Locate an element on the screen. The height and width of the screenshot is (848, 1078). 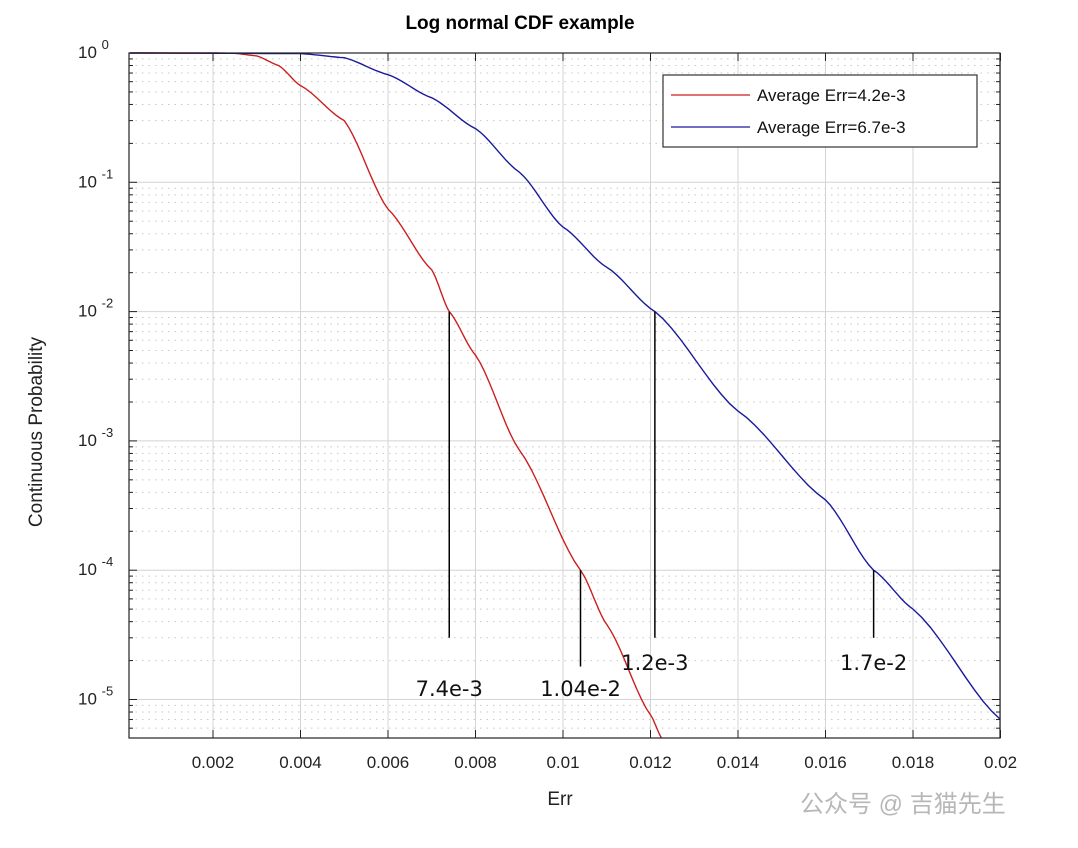
annotation-label: 1.7e-2 is located at coordinates (873, 663).